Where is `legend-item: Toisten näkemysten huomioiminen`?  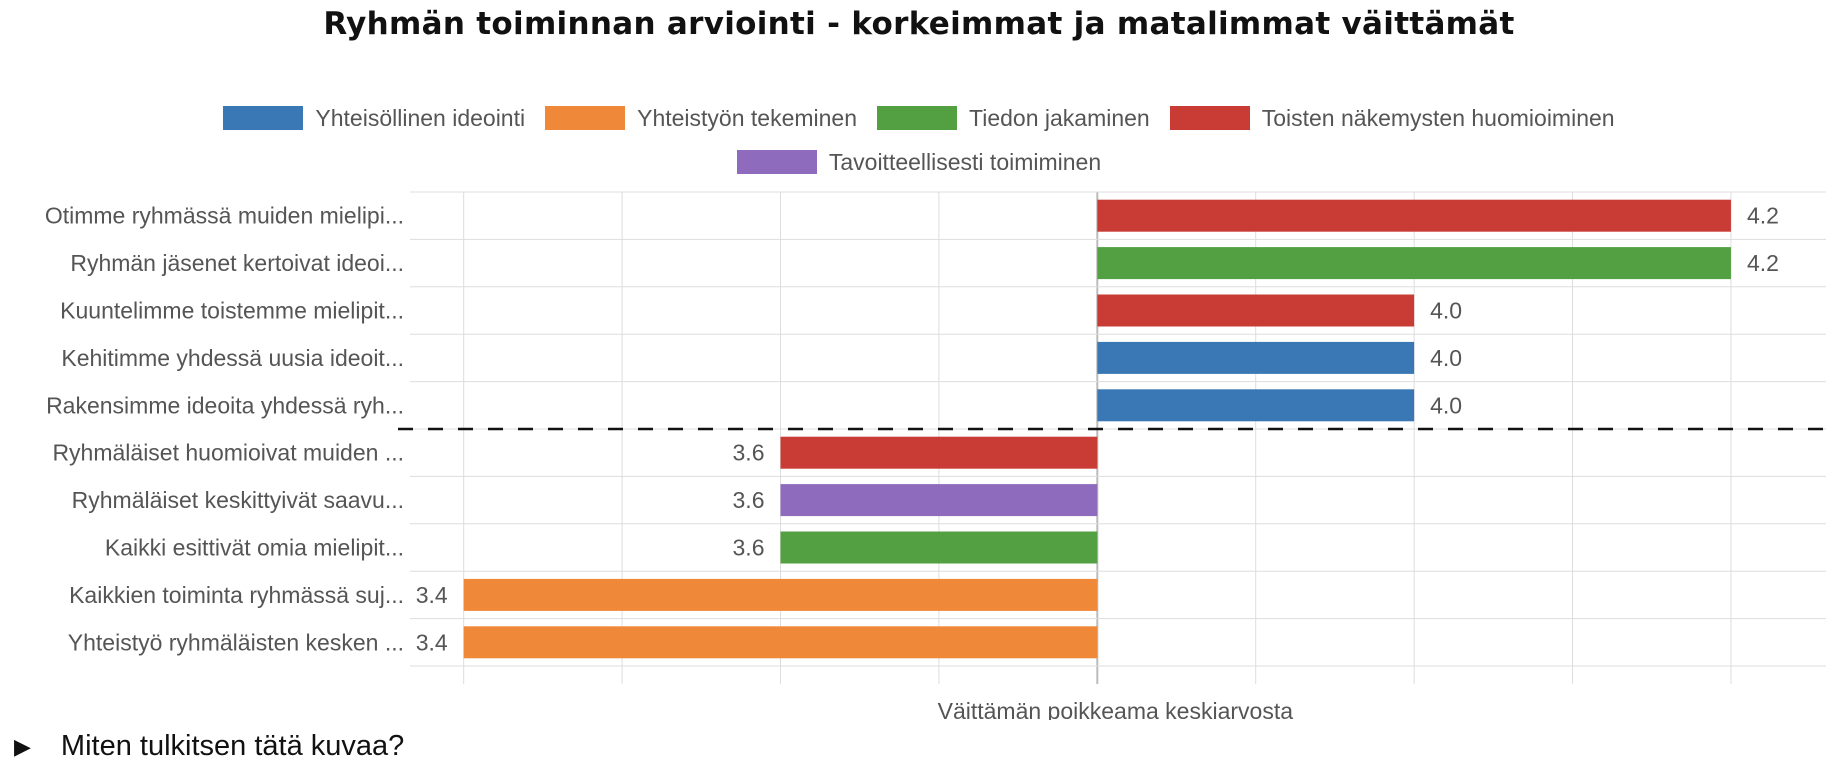
legend-item: Toisten näkemysten huomioiminen is located at coordinates (1392, 118).